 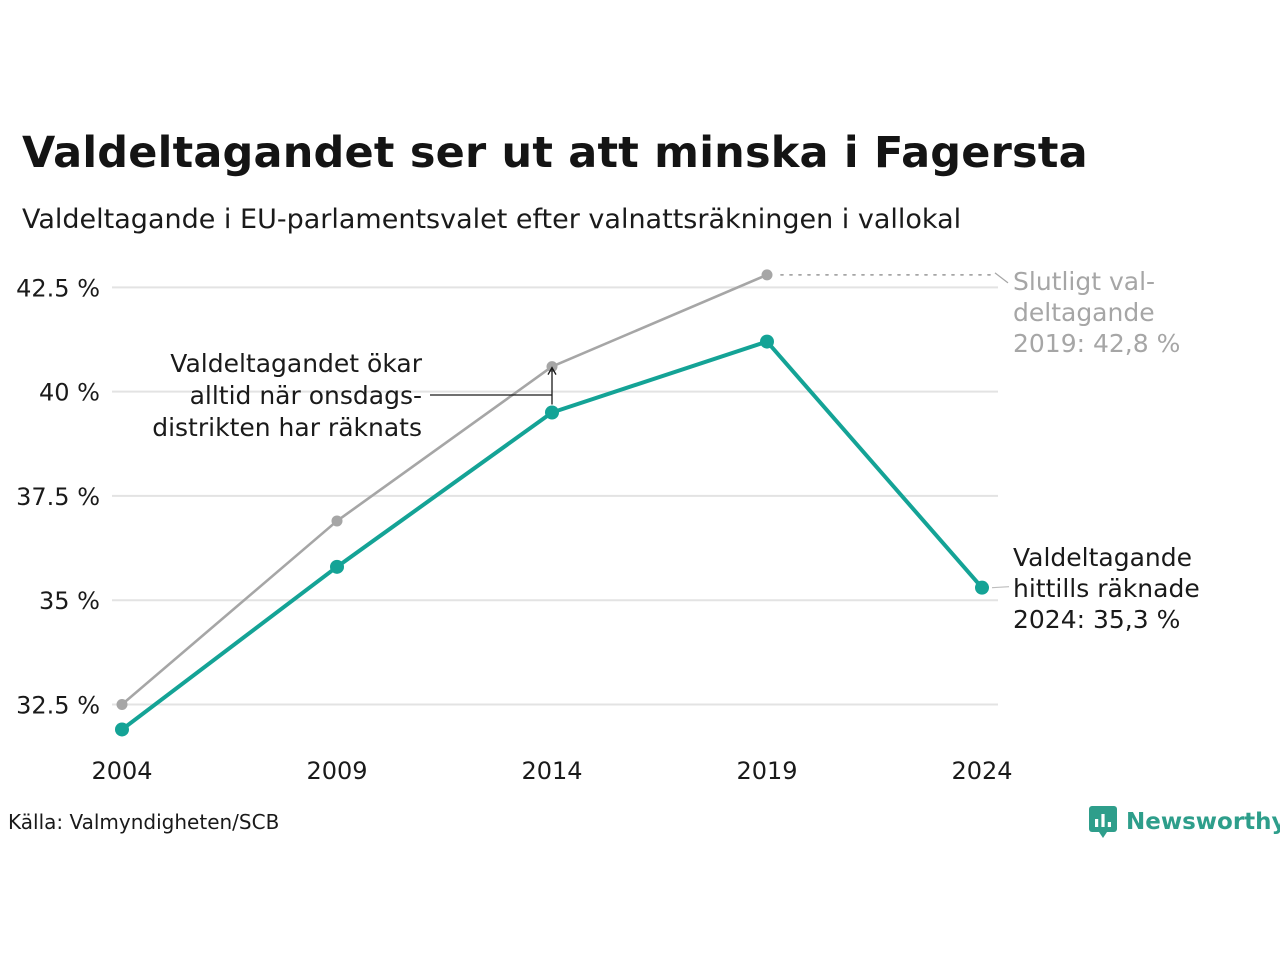 I want to click on y-tick-label: 42.5 %, so click(x=58, y=288).